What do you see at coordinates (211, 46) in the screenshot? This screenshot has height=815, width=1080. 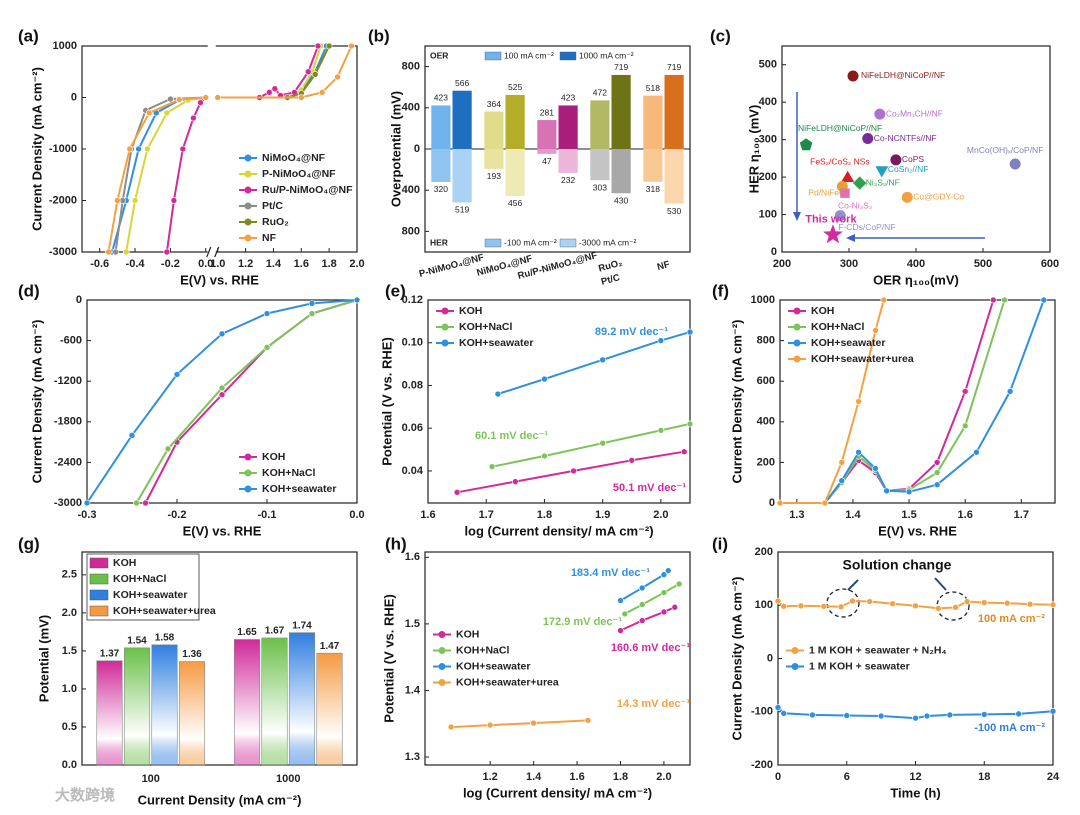 I see `axis-break-gap` at bounding box center [211, 46].